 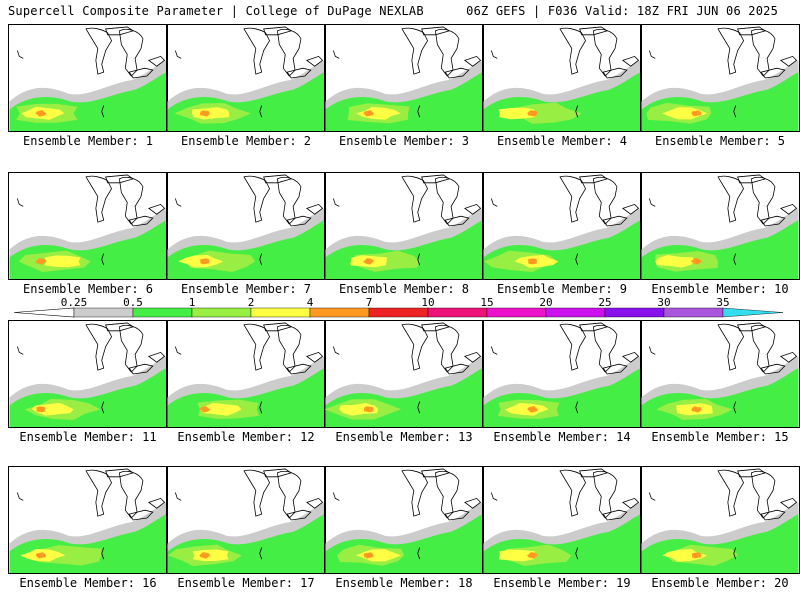 I want to click on ensemble-panel: Ensemble Member: 5, so click(x=720, y=86).